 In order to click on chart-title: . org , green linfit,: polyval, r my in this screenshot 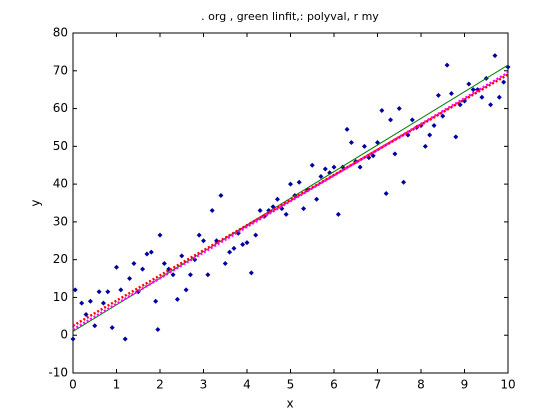, I will do `click(290, 16)`.